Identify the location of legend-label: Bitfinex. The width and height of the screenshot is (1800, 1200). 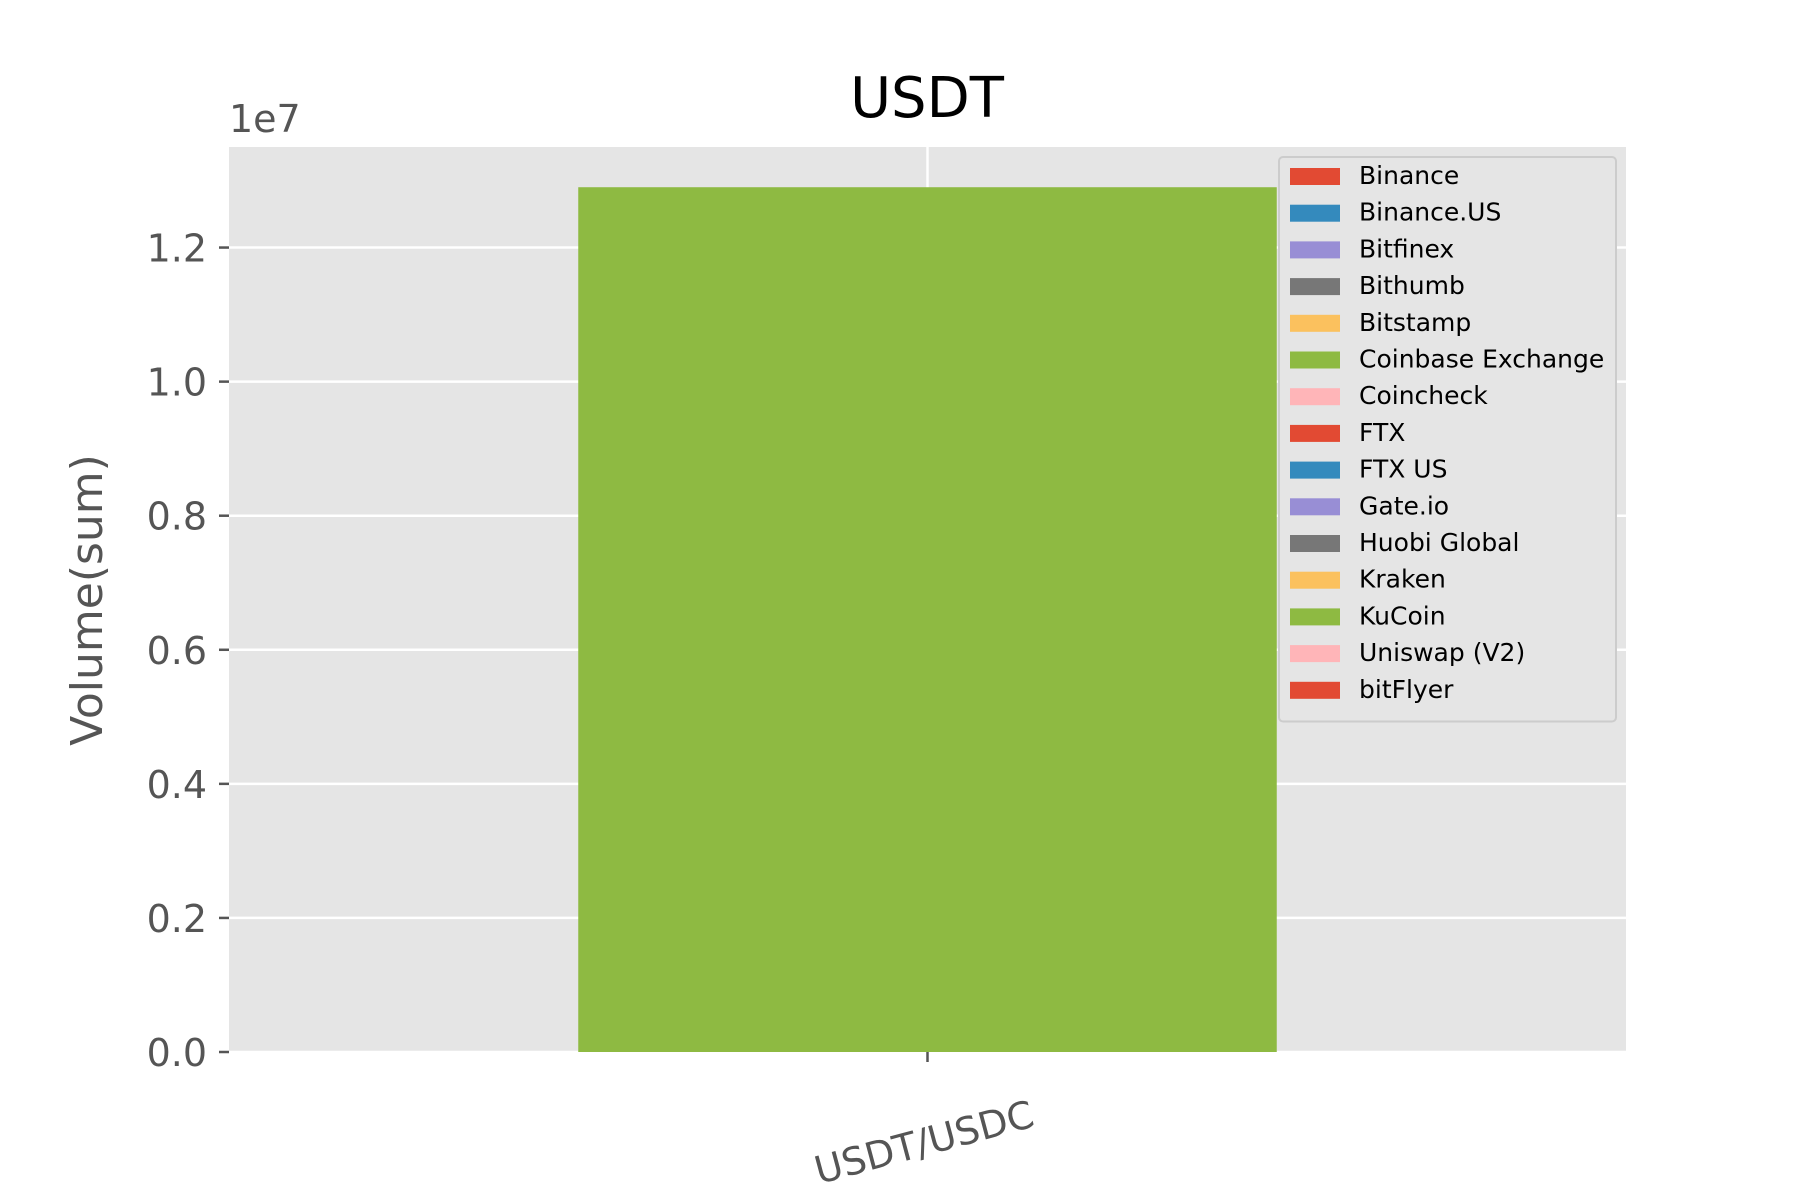
(1406, 248).